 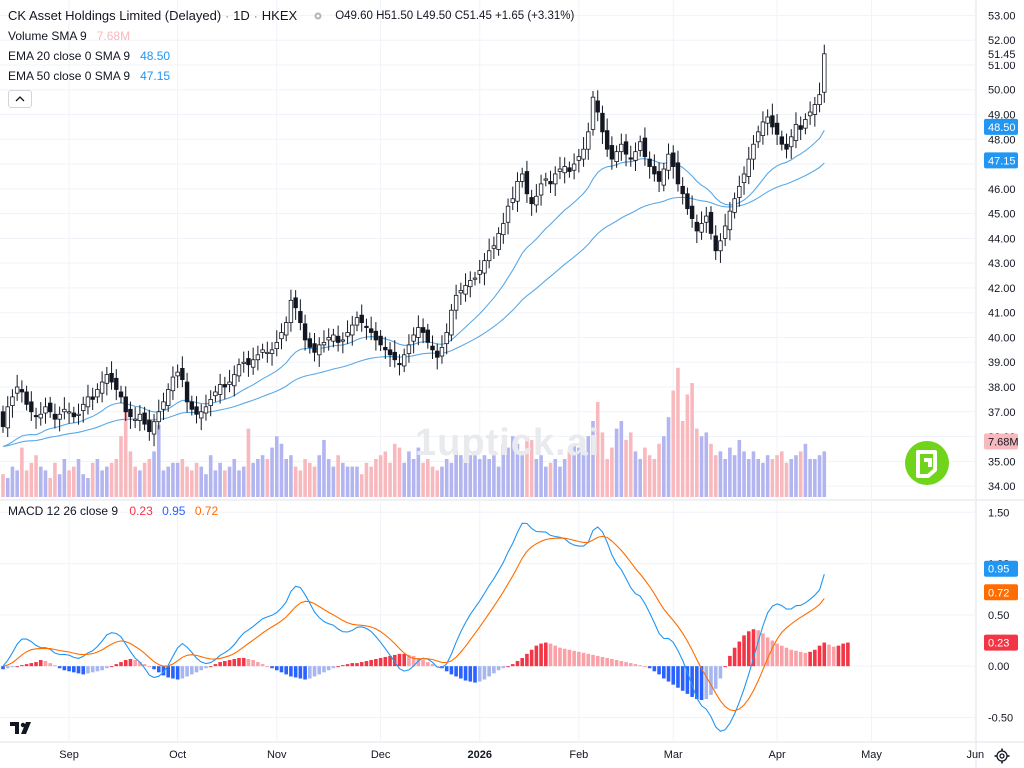 What do you see at coordinates (69, 36) in the screenshot?
I see `volume-legend: Volume SMA 9 7.68M` at bounding box center [69, 36].